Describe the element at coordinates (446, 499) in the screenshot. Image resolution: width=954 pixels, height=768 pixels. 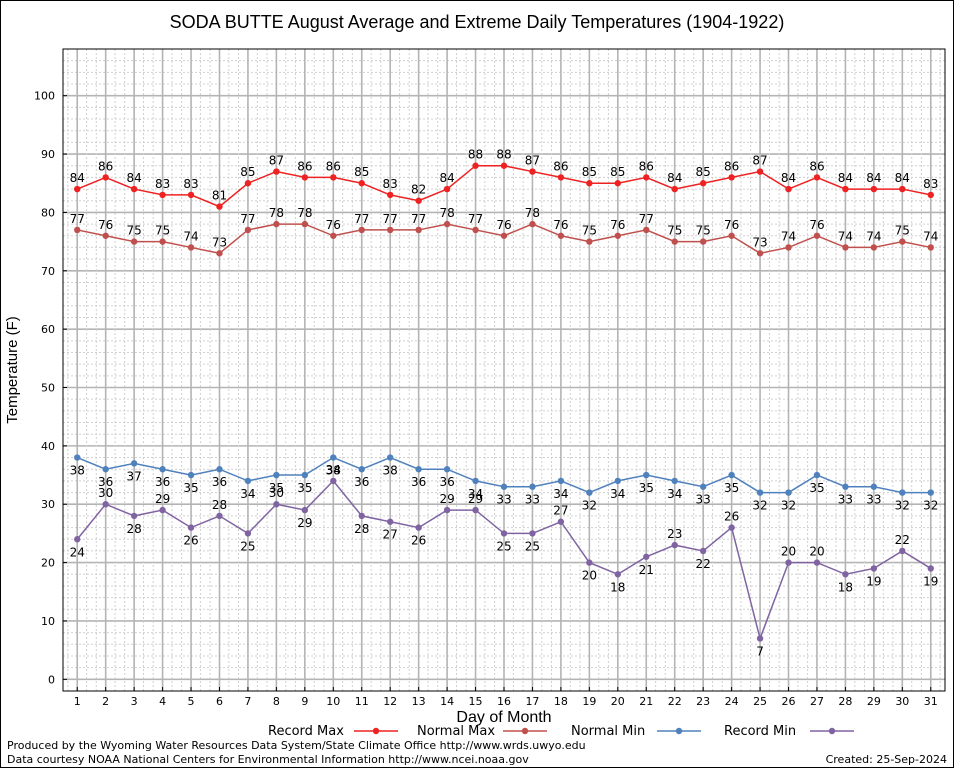
I see `data-label: 29` at that location.